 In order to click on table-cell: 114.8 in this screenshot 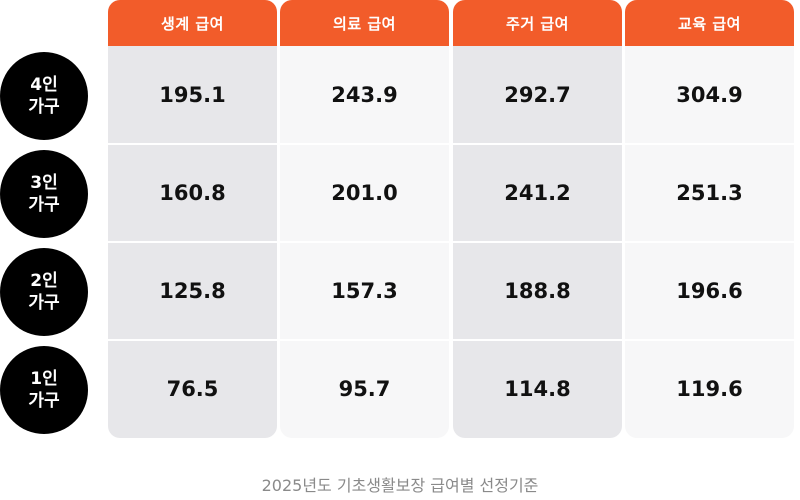, I will do `click(537, 389)`.